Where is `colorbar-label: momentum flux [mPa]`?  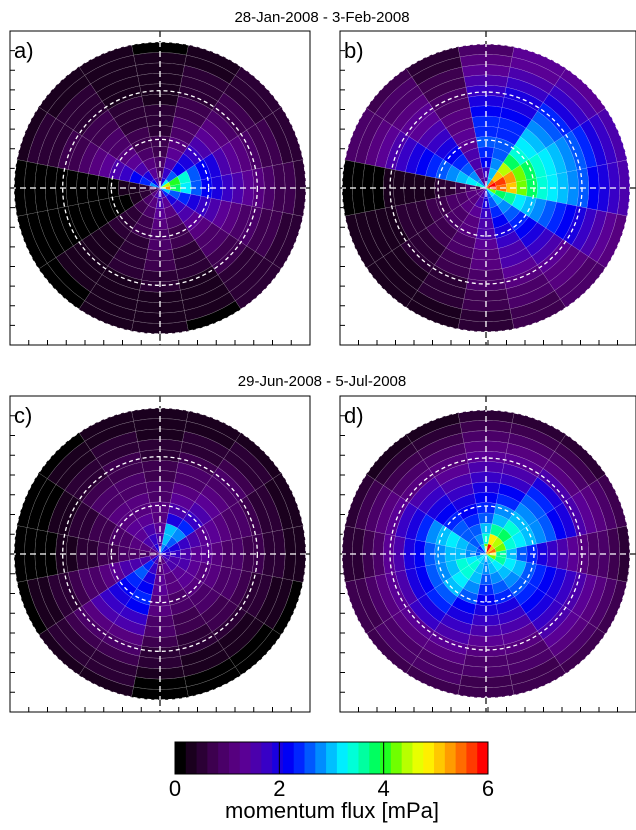 colorbar-label: momentum flux [mPa] is located at coordinates (332, 810).